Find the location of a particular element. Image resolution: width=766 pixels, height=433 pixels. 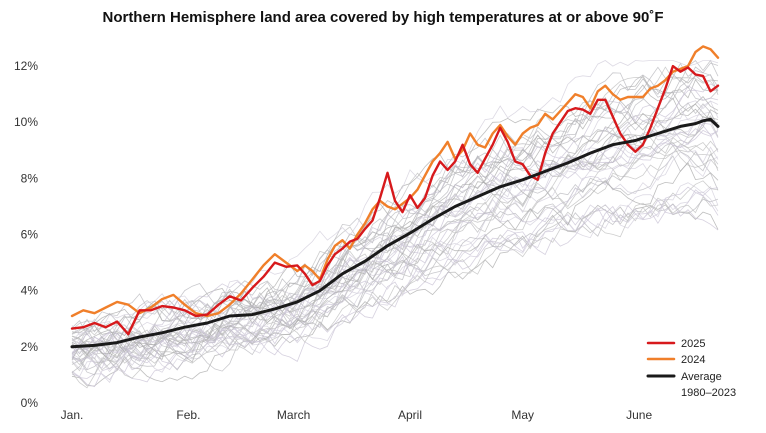

legend-label-2025: 2025 is located at coordinates (693, 344).